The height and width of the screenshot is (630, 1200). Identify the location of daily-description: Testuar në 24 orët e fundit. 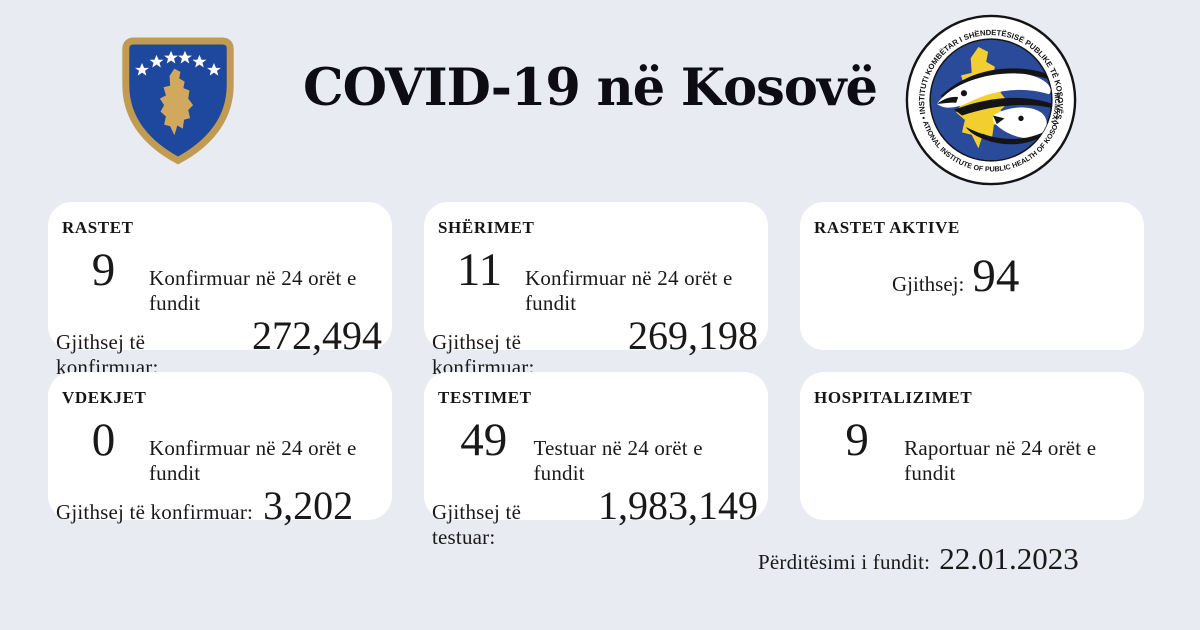
(618, 460).